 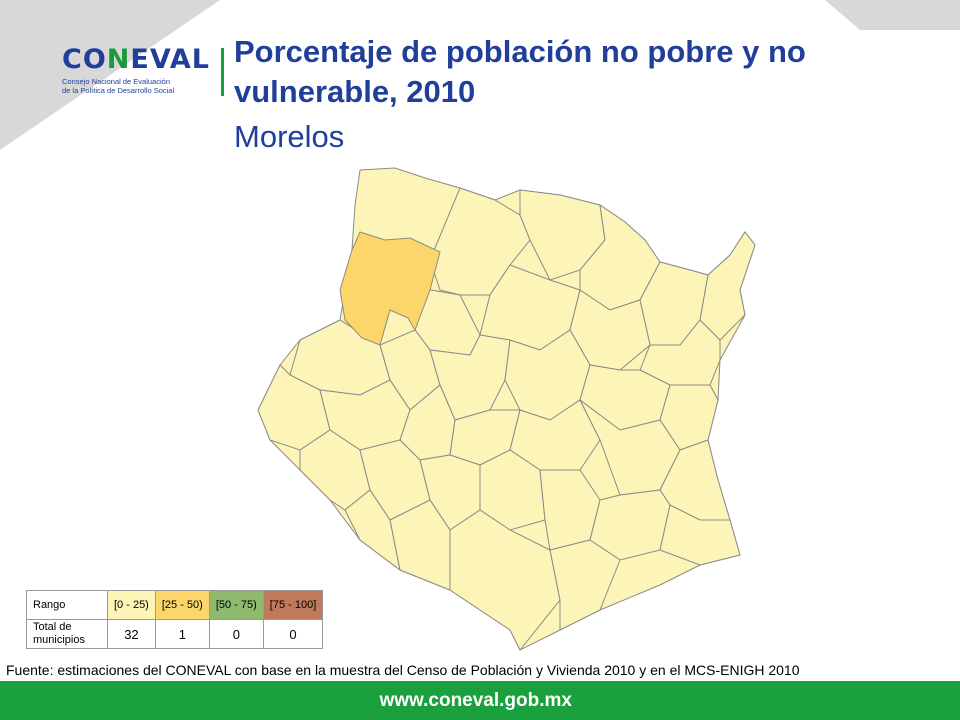 What do you see at coordinates (116, 81) in the screenshot?
I see `logo-subtitle-1: Consejo Nacional de Evaluación` at bounding box center [116, 81].